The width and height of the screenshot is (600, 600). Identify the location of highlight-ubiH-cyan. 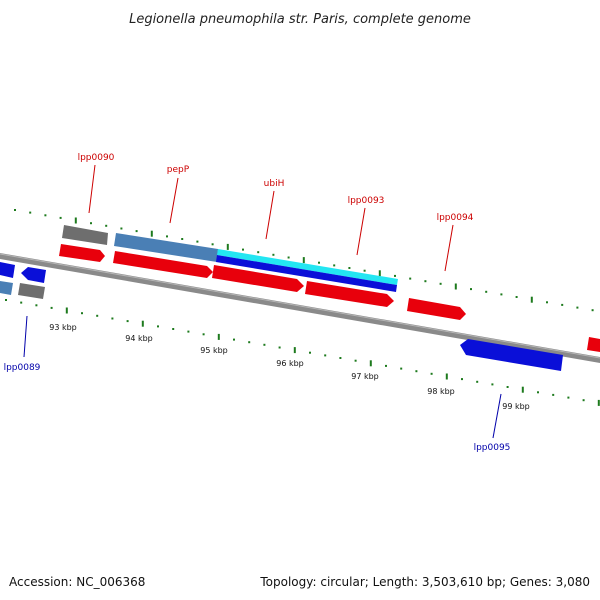
(307, 267).